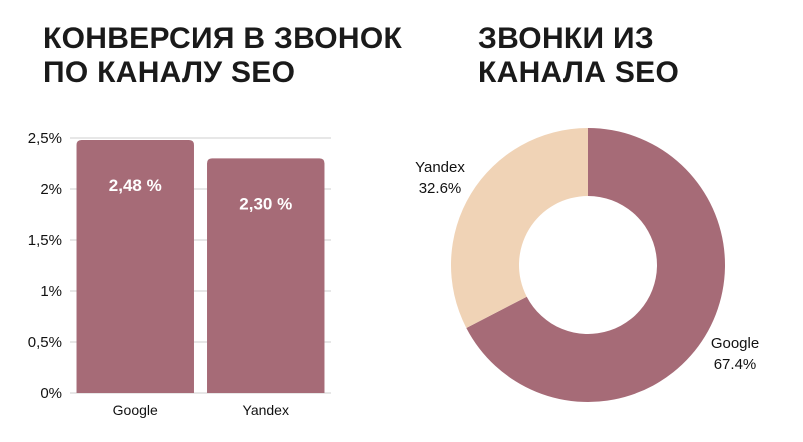 This screenshot has width=803, height=442. Describe the element at coordinates (169, 72) in the screenshot. I see `bar-chart-title-line2: ПО КАНАЛУ SEO` at that location.